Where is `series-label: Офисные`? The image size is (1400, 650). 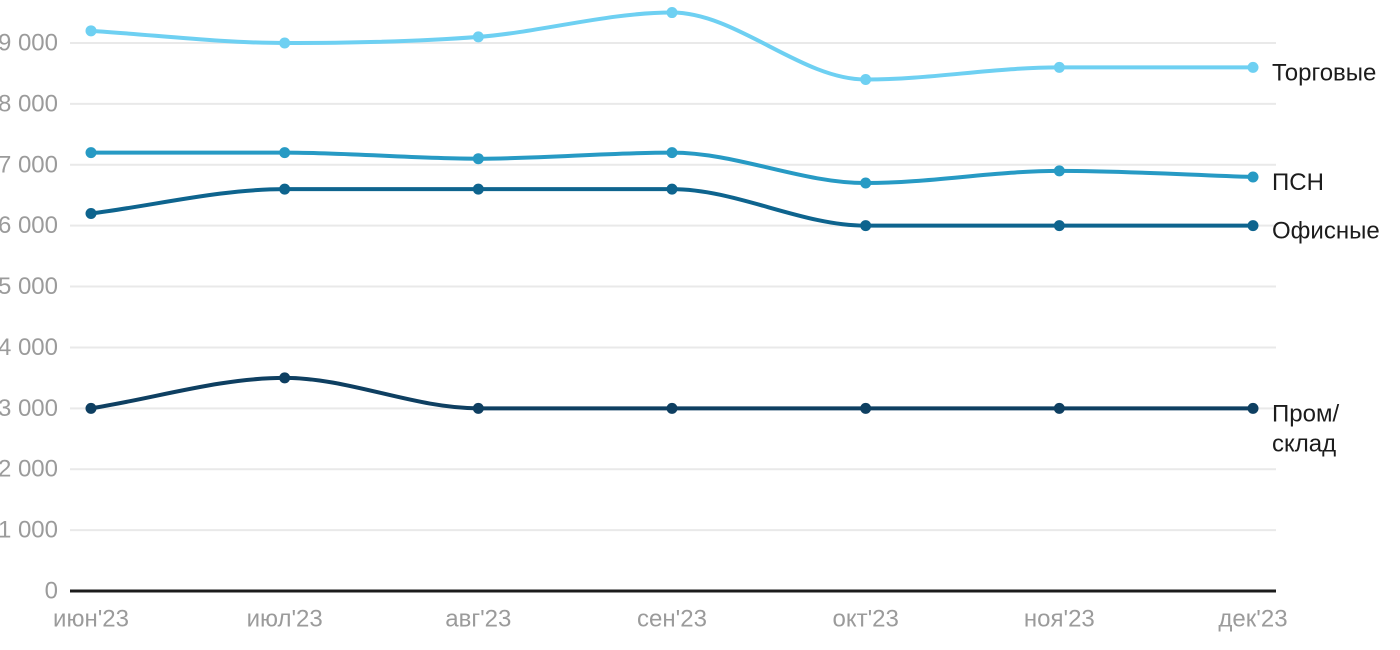
series-label: Офисные is located at coordinates (1326, 230).